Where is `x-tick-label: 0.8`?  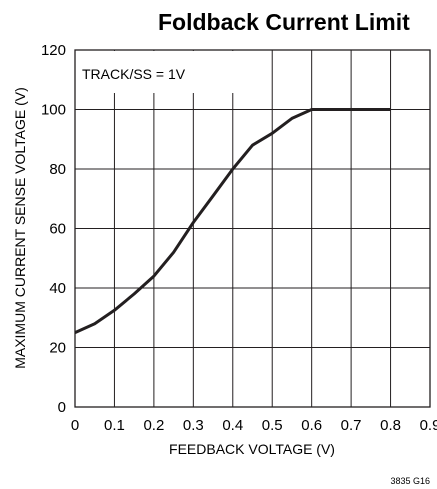
x-tick-label: 0.8 is located at coordinates (390, 425).